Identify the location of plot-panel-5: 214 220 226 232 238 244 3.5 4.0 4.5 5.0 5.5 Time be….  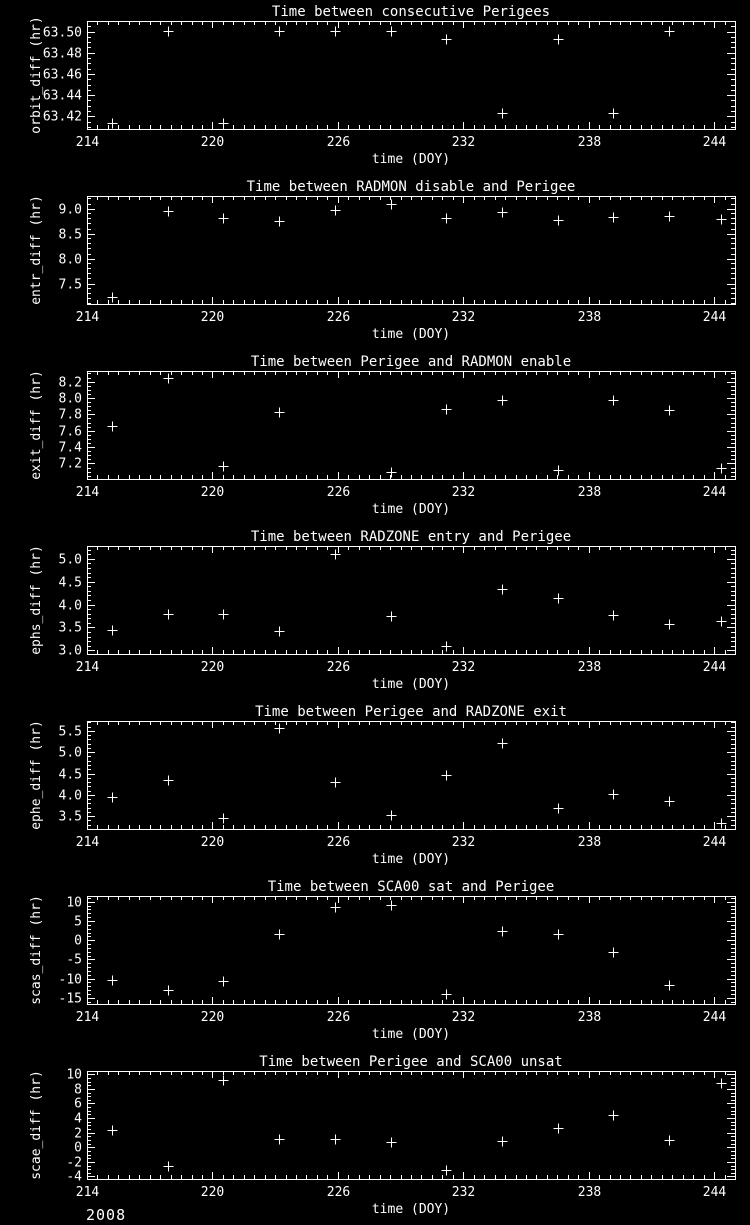
(382, 785).